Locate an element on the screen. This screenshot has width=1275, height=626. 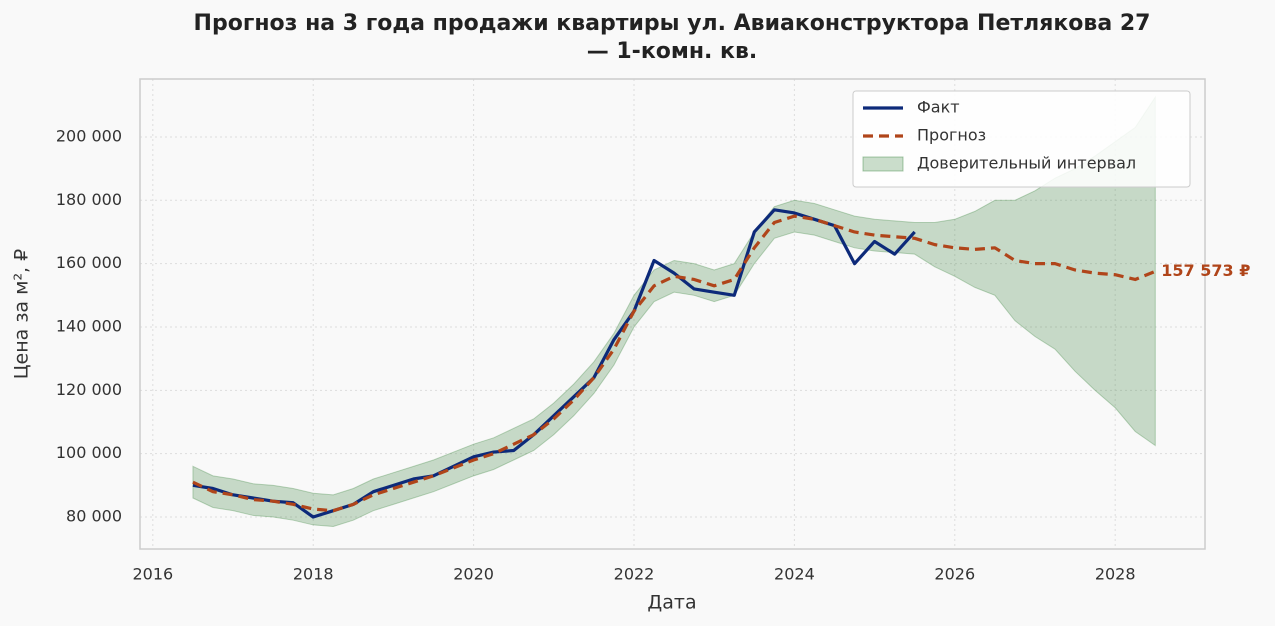
x-tick-label: 2026 is located at coordinates (954, 574).